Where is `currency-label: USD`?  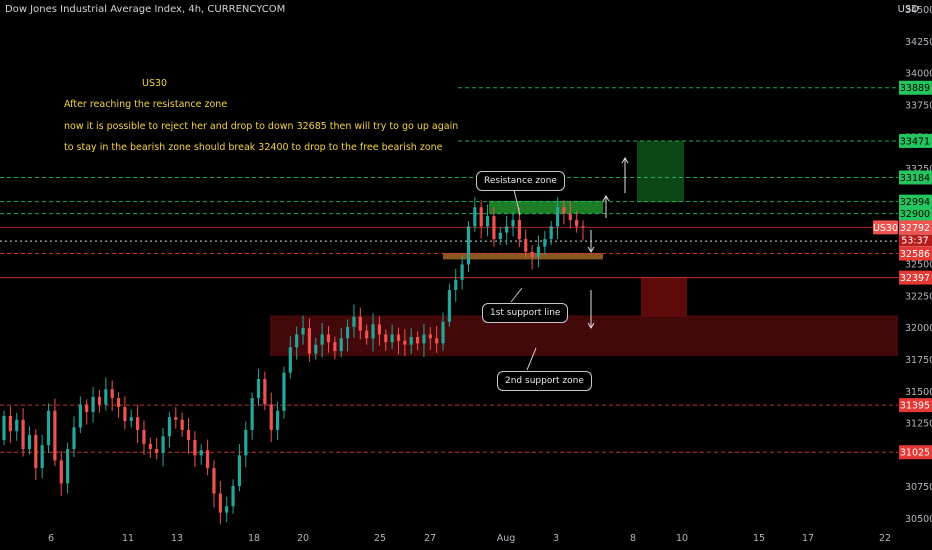
currency-label: USD is located at coordinates (908, 9).